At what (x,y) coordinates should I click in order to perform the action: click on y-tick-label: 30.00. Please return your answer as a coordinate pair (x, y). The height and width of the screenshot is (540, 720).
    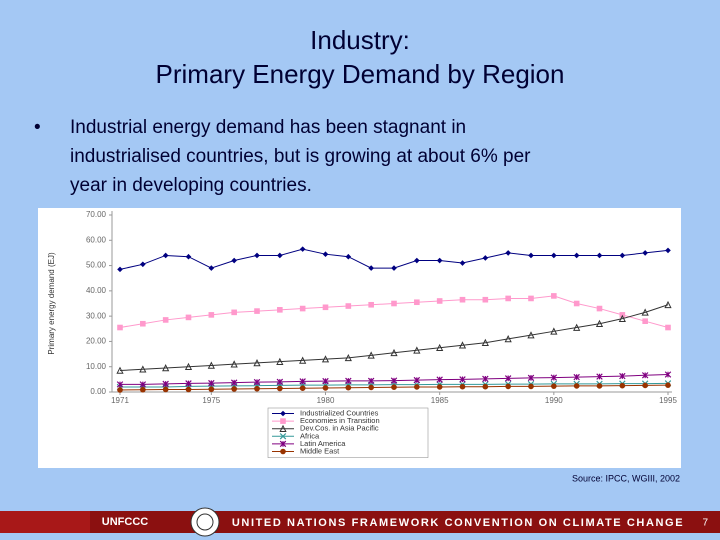
    Looking at the image, I should click on (96, 315).